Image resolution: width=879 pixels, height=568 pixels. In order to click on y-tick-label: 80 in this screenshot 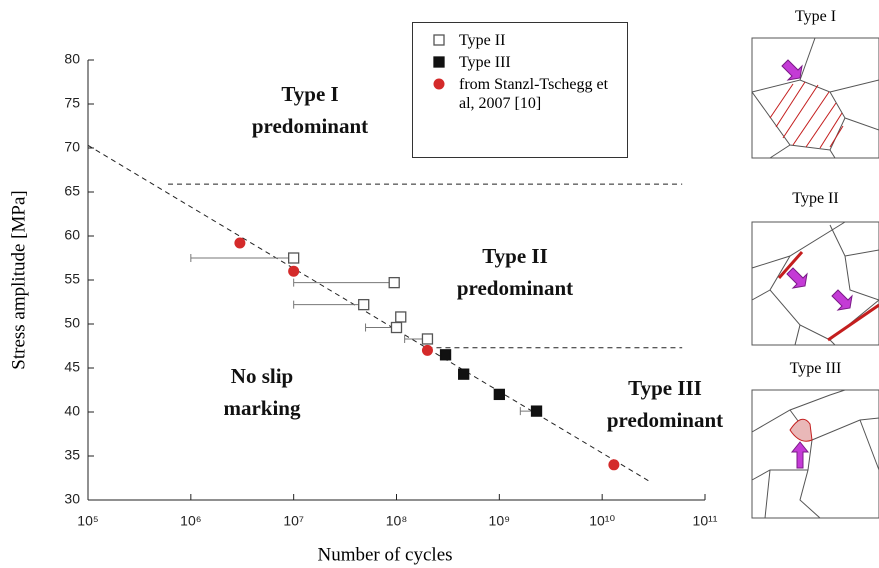, I will do `click(72, 59)`.